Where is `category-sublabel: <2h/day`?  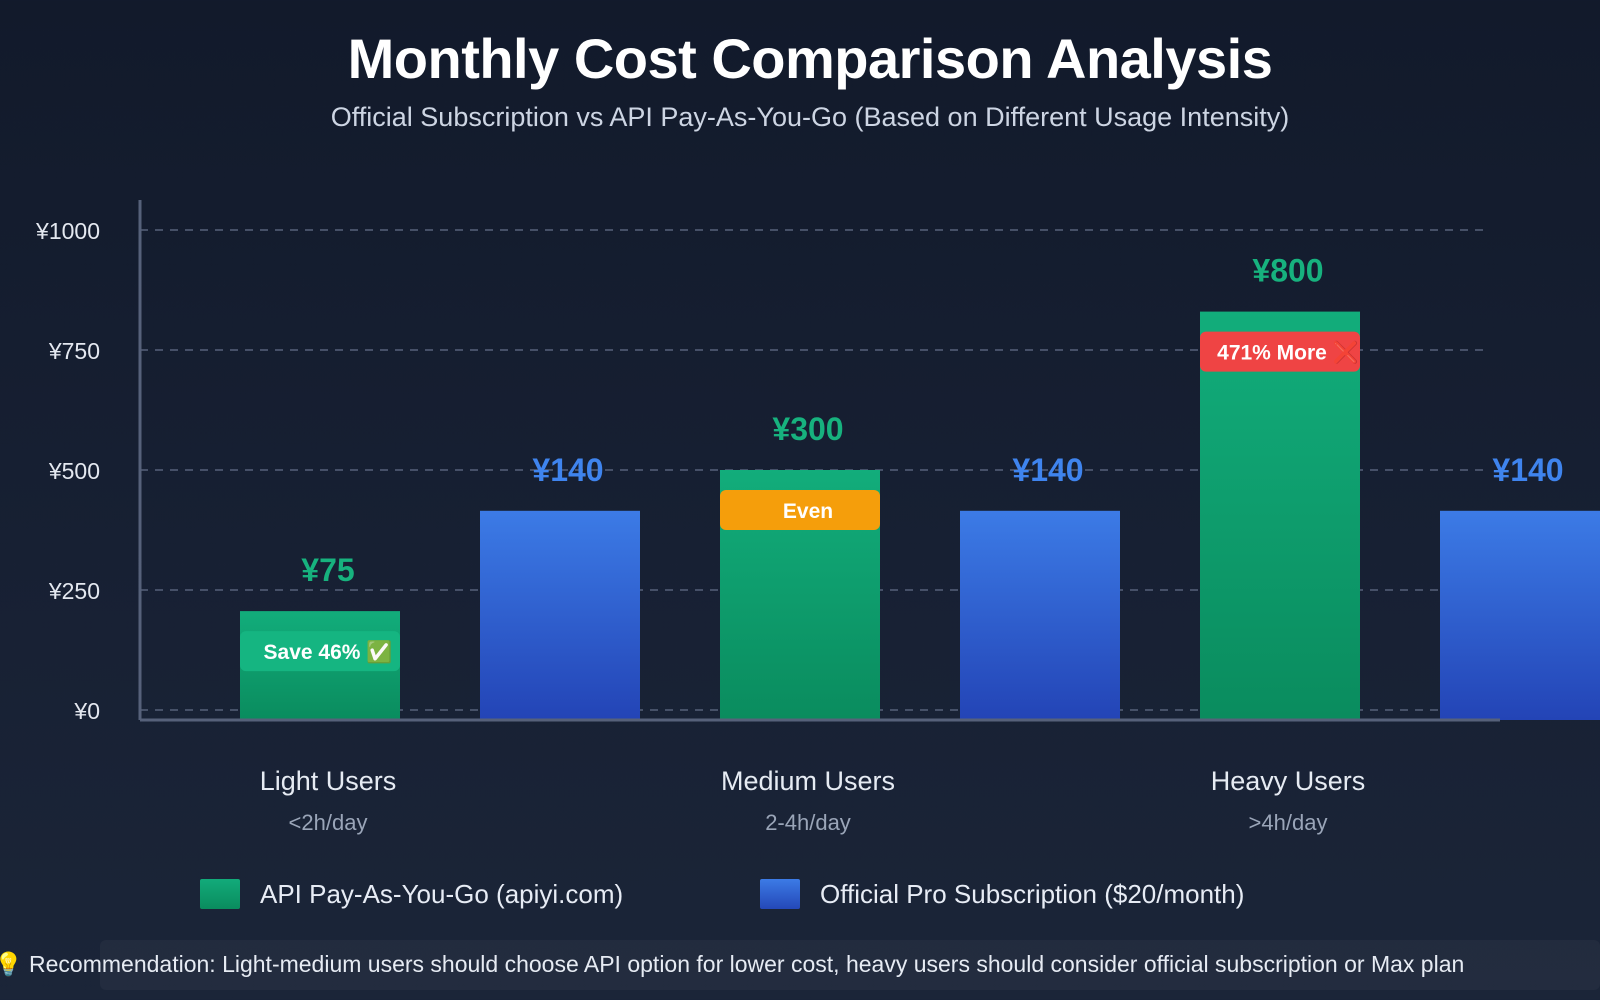 category-sublabel: <2h/day is located at coordinates (328, 822).